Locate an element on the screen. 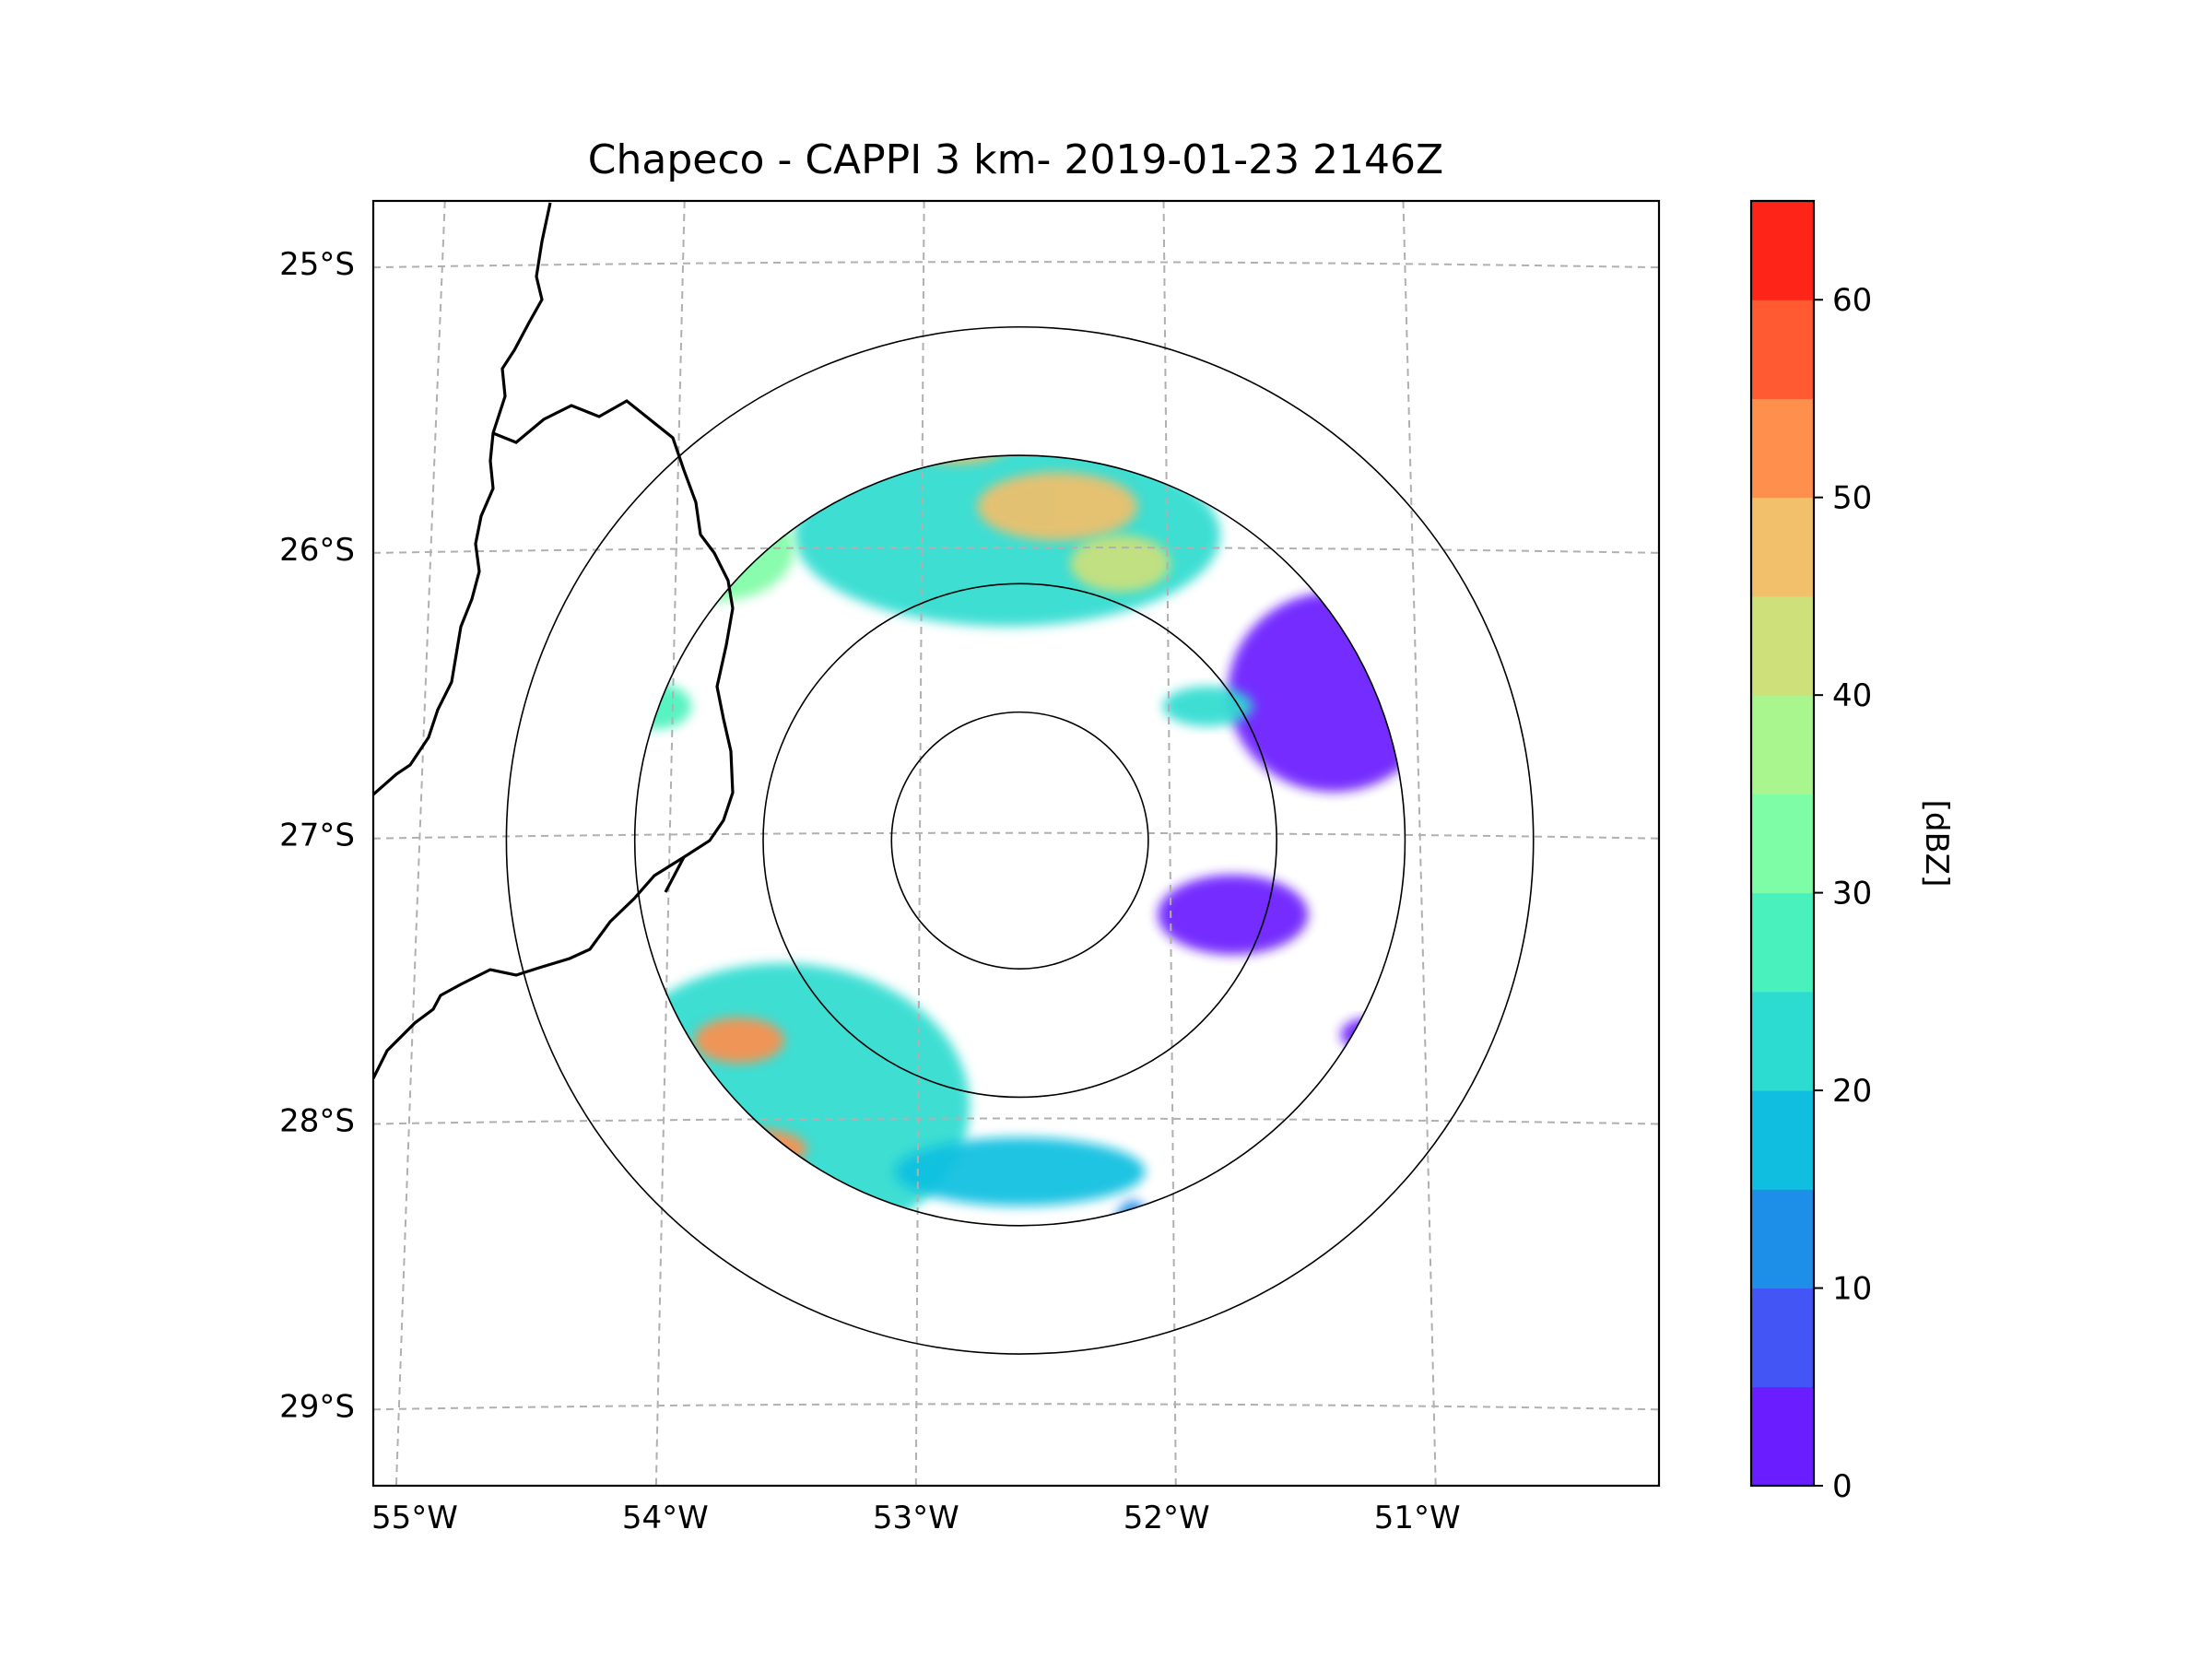 Image resolution: width=2212 pixels, height=1659 pixels. colorbar: 0 10 20 30 40 50 60 [dBZ] is located at coordinates (1852, 852).